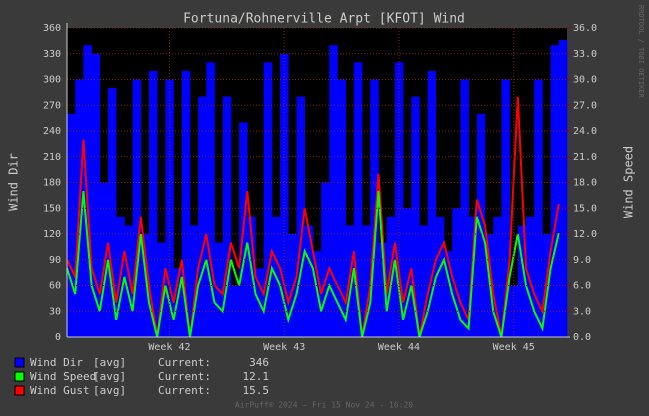  Describe the element at coordinates (585, 234) in the screenshot. I see `y2-tick-label: 12.0` at that location.